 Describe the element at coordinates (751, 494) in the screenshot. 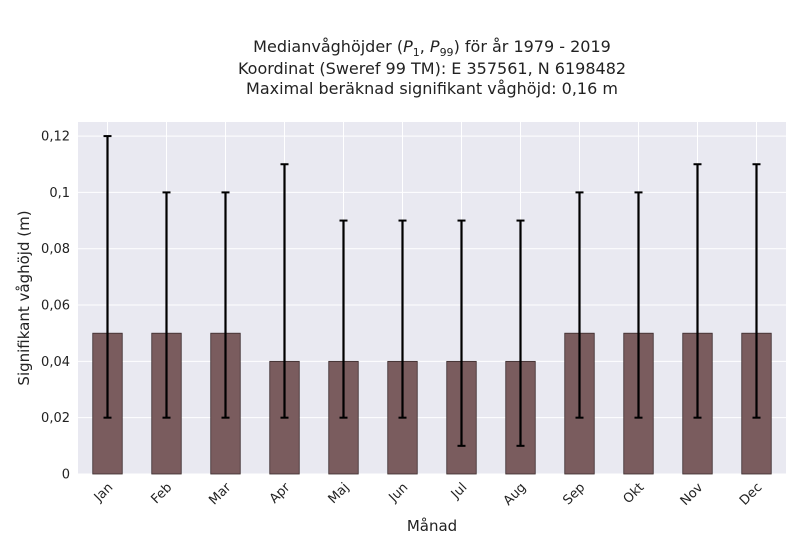

I see `x-tick-label-dec: Dec` at that location.